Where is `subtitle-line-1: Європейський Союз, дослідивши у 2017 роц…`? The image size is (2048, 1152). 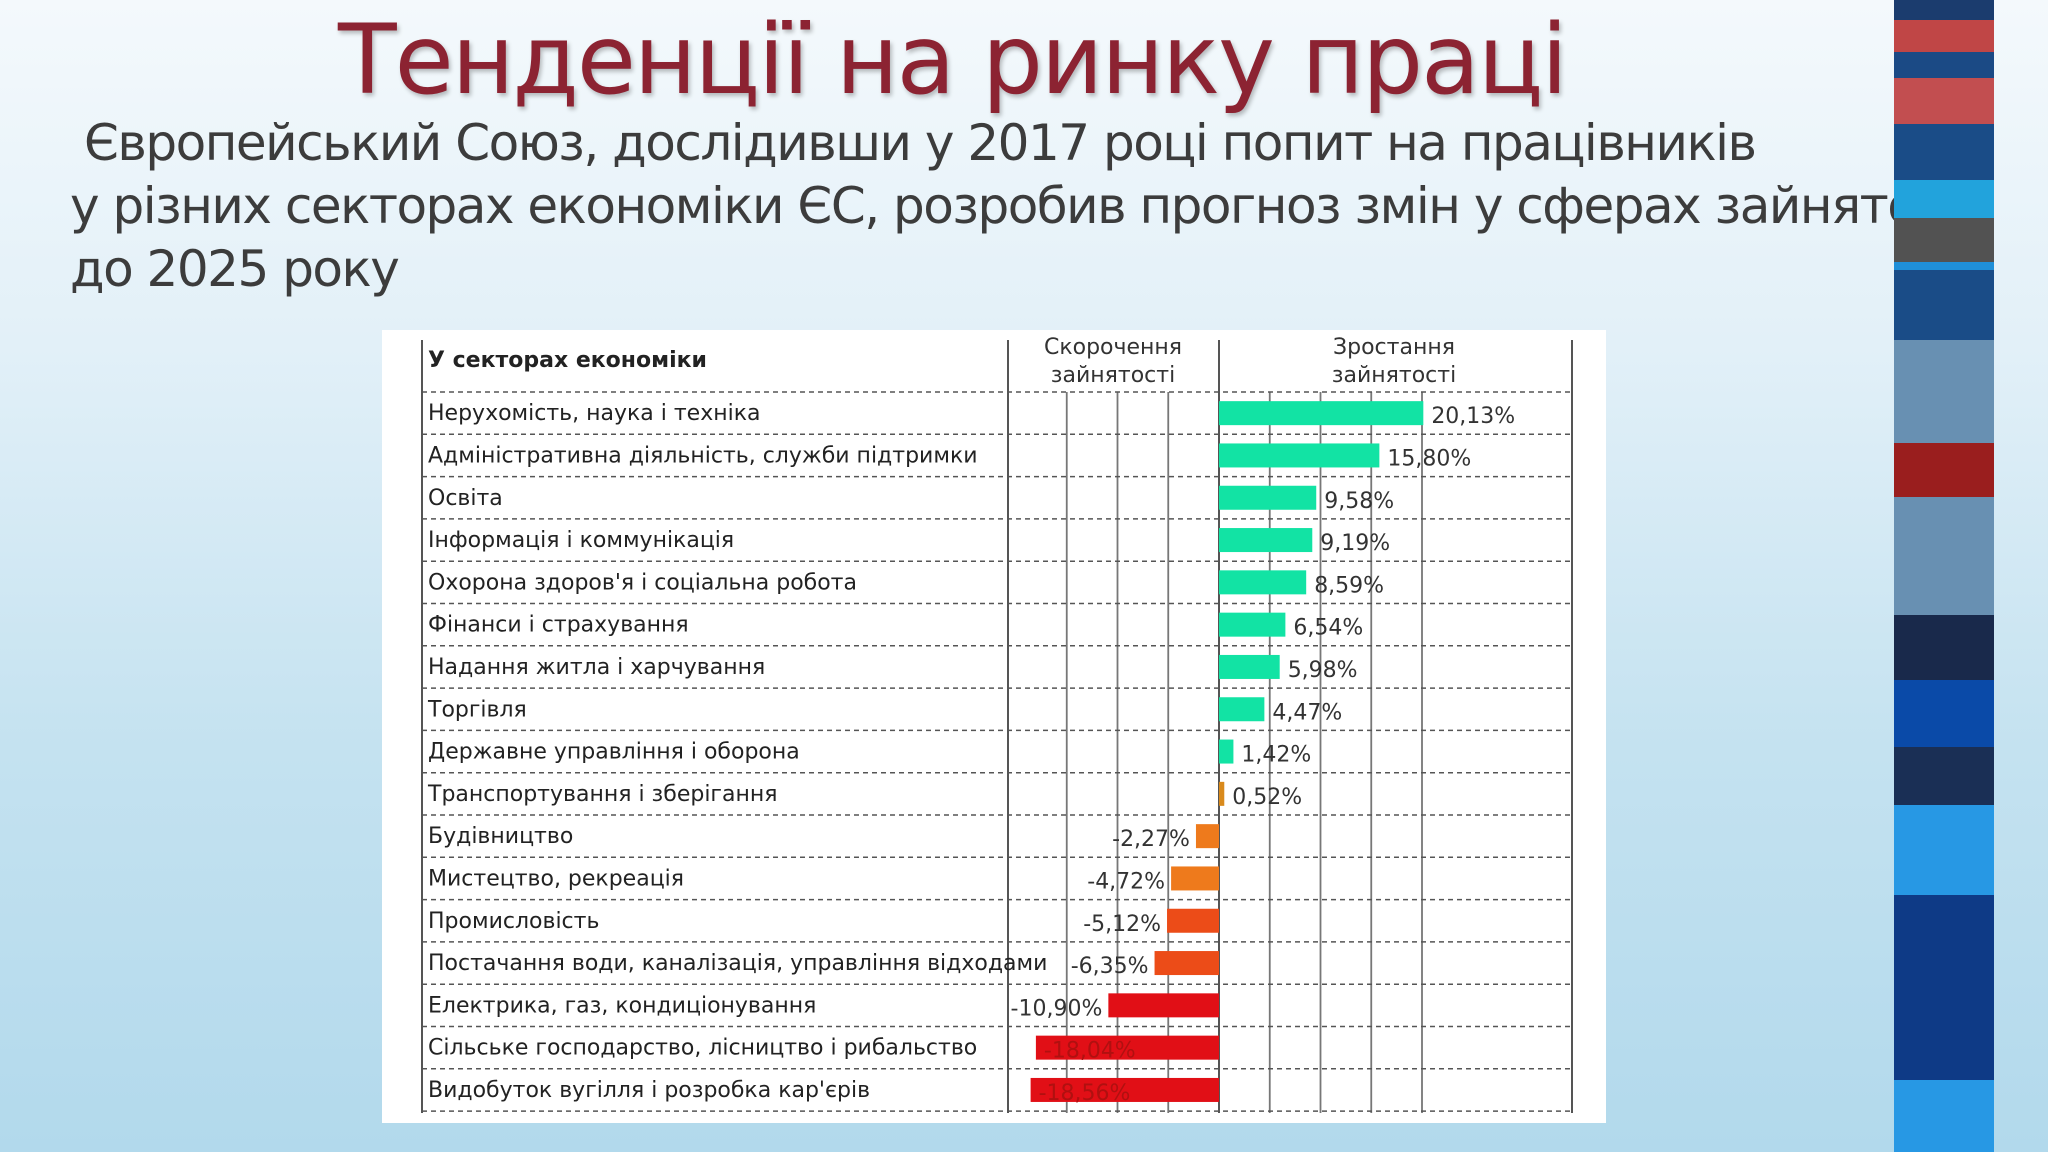
subtitle-line-1: Європейський Союз, дослідивши у 2017 роц… is located at coordinates (920, 143).